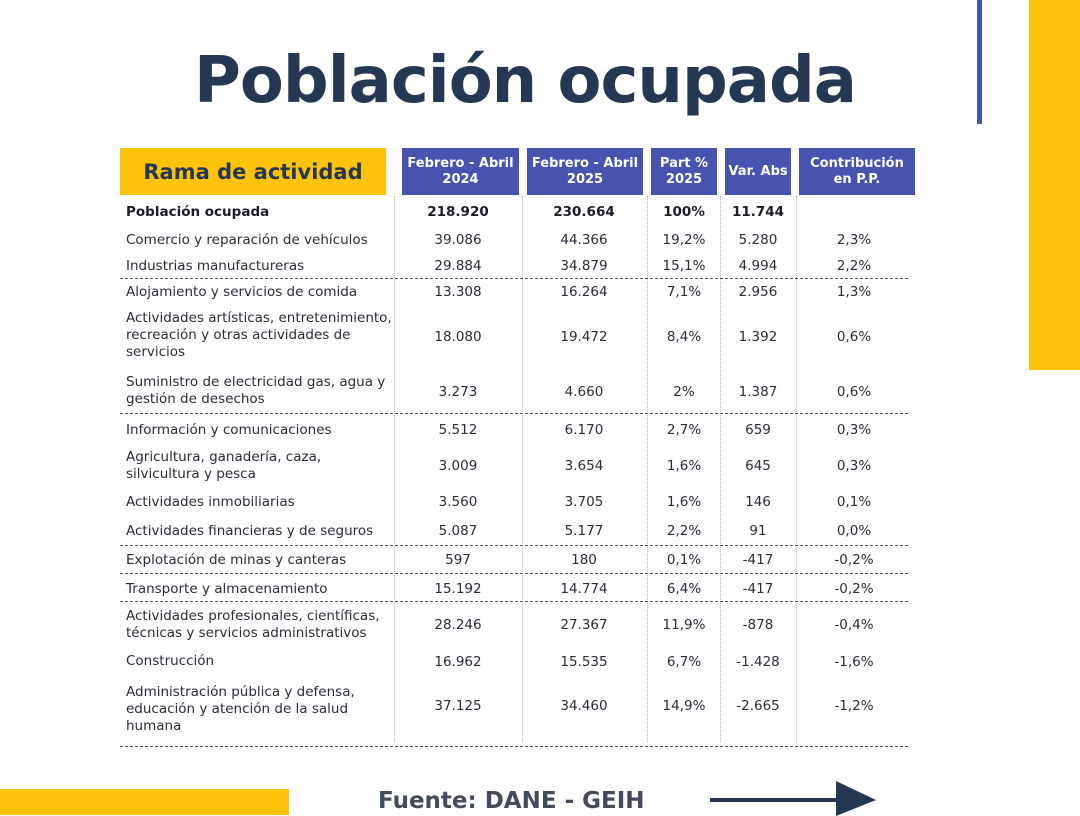 This screenshot has width=1080, height=816. I want to click on arrow-right-icon, so click(793, 798).